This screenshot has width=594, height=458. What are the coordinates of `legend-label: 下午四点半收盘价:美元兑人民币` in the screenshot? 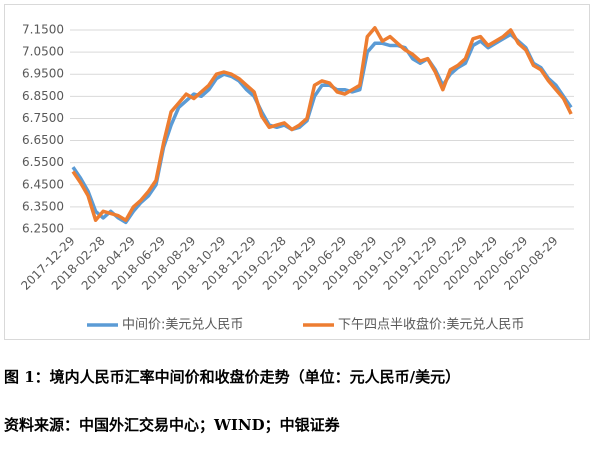 It's located at (431, 325).